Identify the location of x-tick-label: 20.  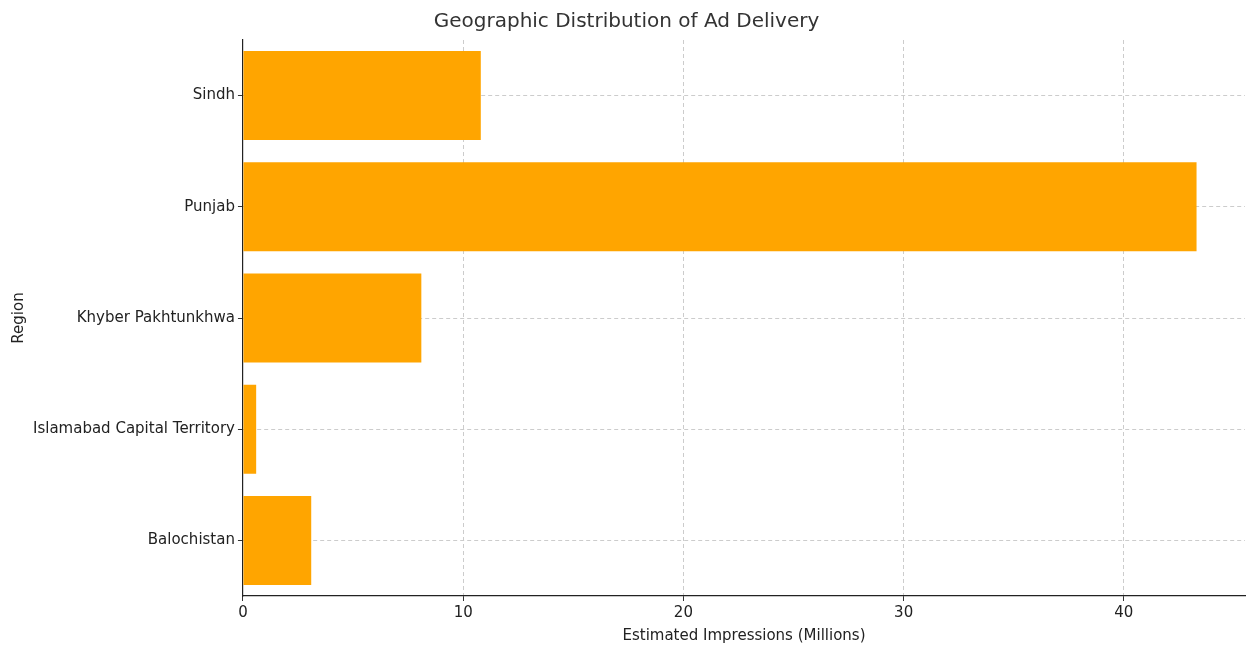
(683, 611).